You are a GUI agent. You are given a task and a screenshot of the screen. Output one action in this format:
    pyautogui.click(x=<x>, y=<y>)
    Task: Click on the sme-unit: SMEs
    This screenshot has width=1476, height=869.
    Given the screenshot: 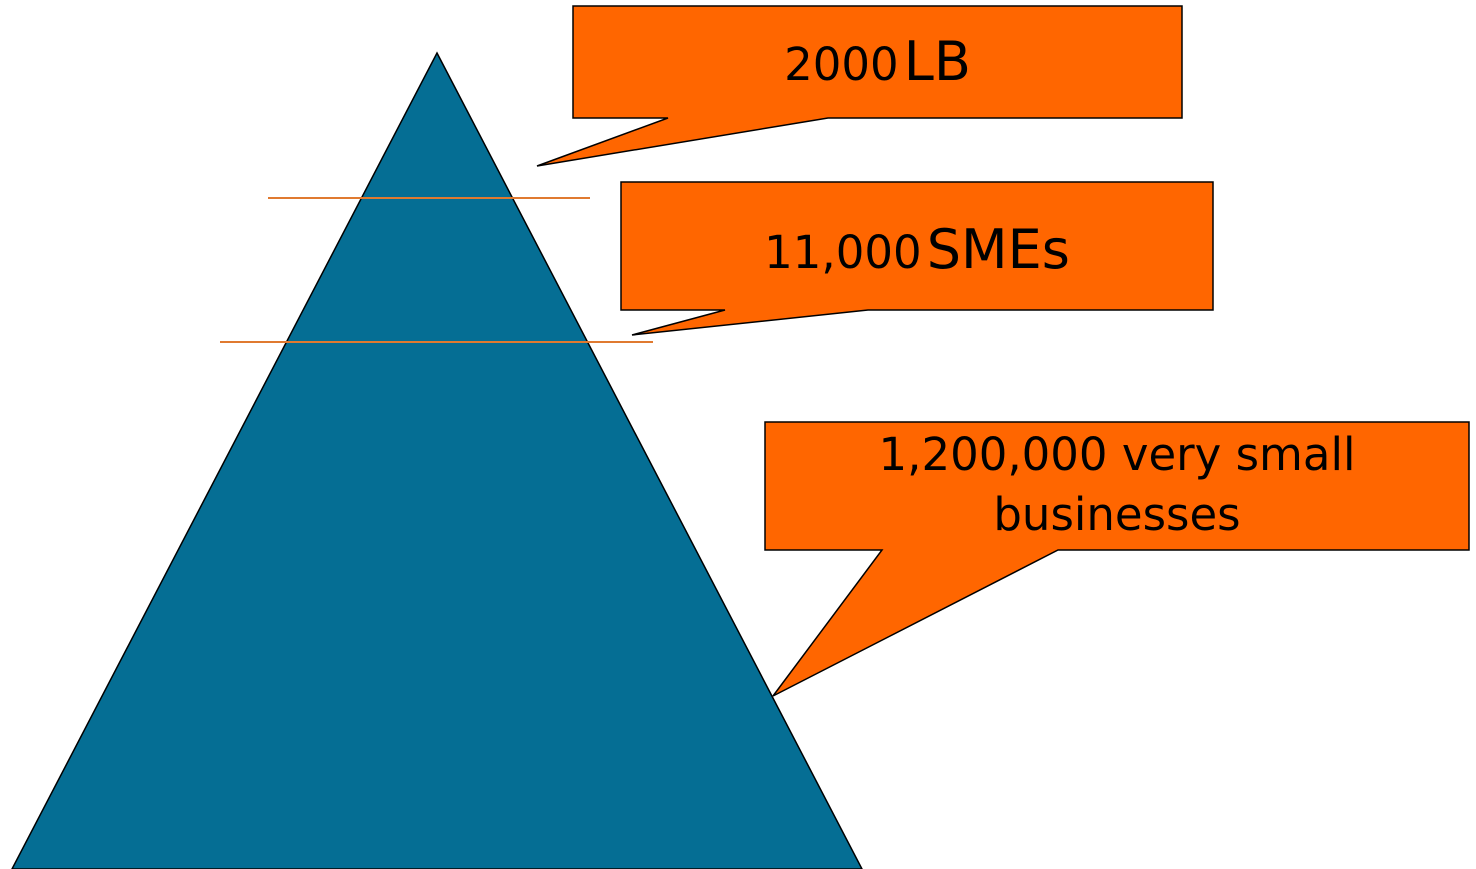 What is the action you would take?
    pyautogui.click(x=998, y=249)
    